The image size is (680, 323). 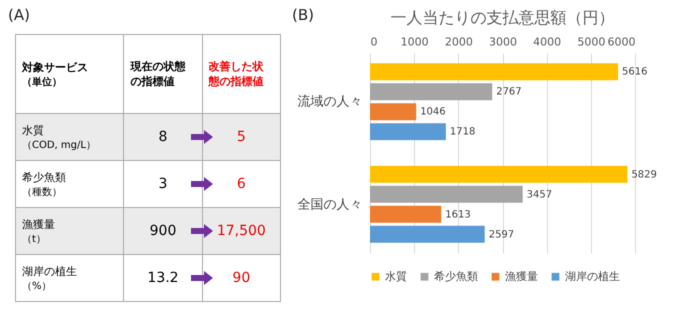 What do you see at coordinates (414, 42) in the screenshot?
I see `x-tick-label: 1000` at bounding box center [414, 42].